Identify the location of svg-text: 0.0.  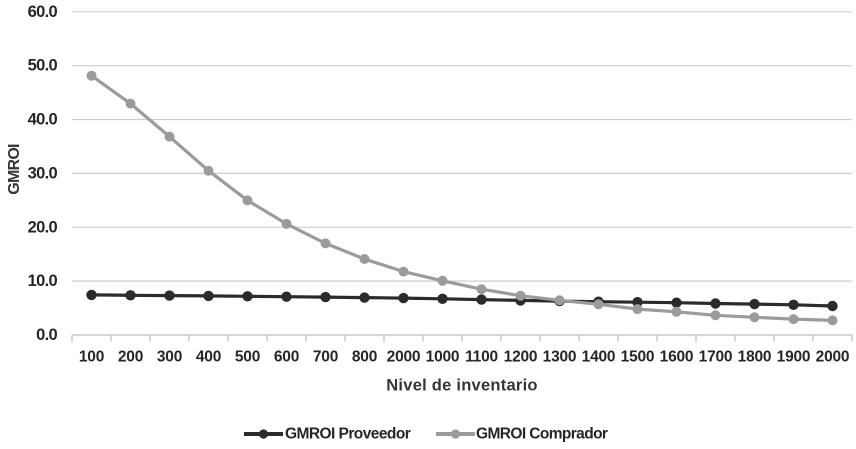
(46, 335).